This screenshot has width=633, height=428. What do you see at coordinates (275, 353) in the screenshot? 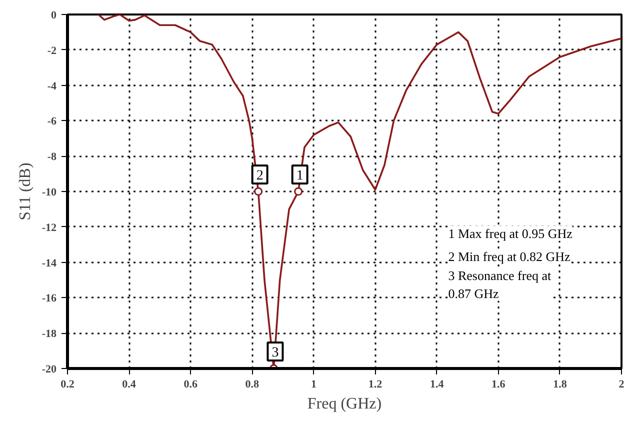
I see `annotation: 3` at bounding box center [275, 353].